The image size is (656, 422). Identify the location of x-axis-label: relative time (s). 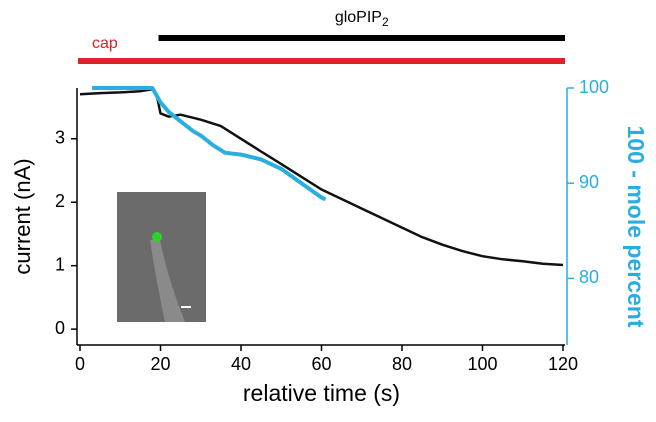
(321, 393).